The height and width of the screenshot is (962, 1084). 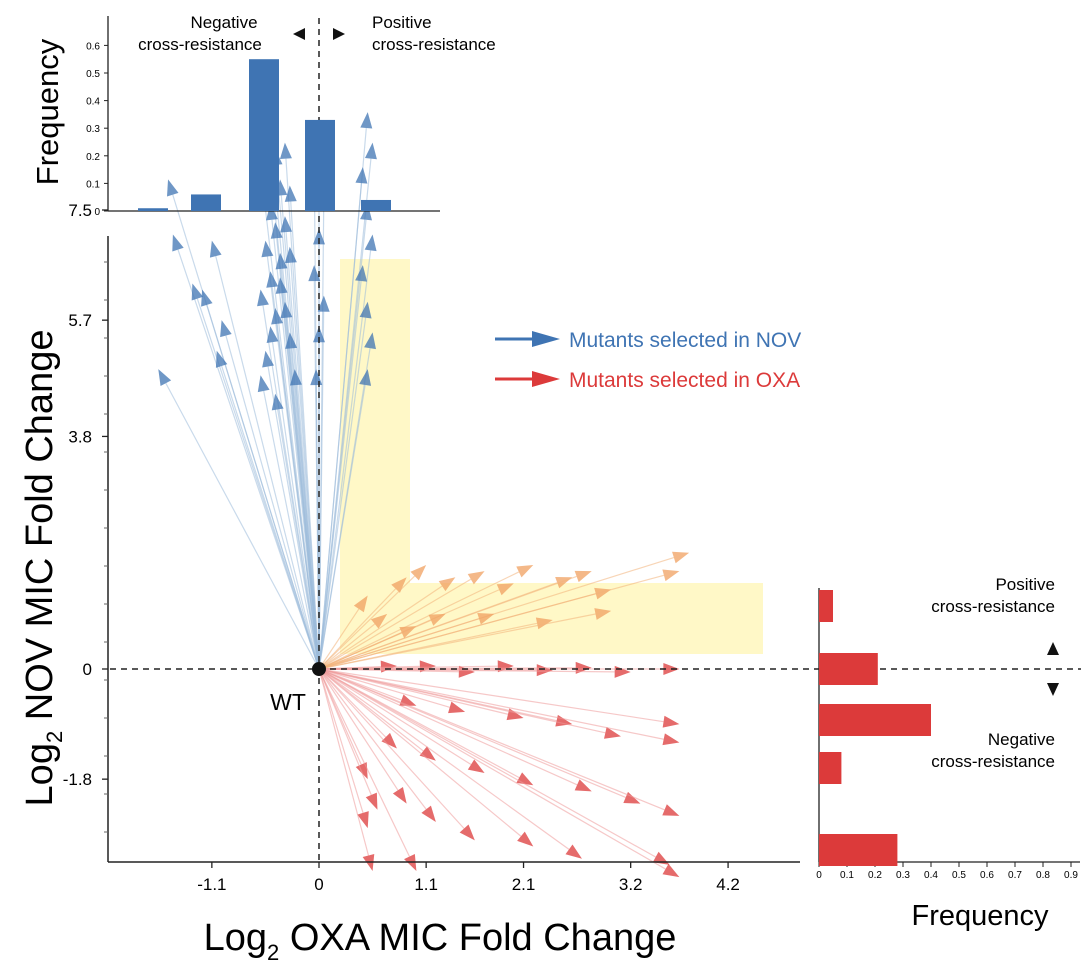 I want to click on main-y-ticks: -1.8 0 3.8 5.7 7.5, so click(x=85, y=517).